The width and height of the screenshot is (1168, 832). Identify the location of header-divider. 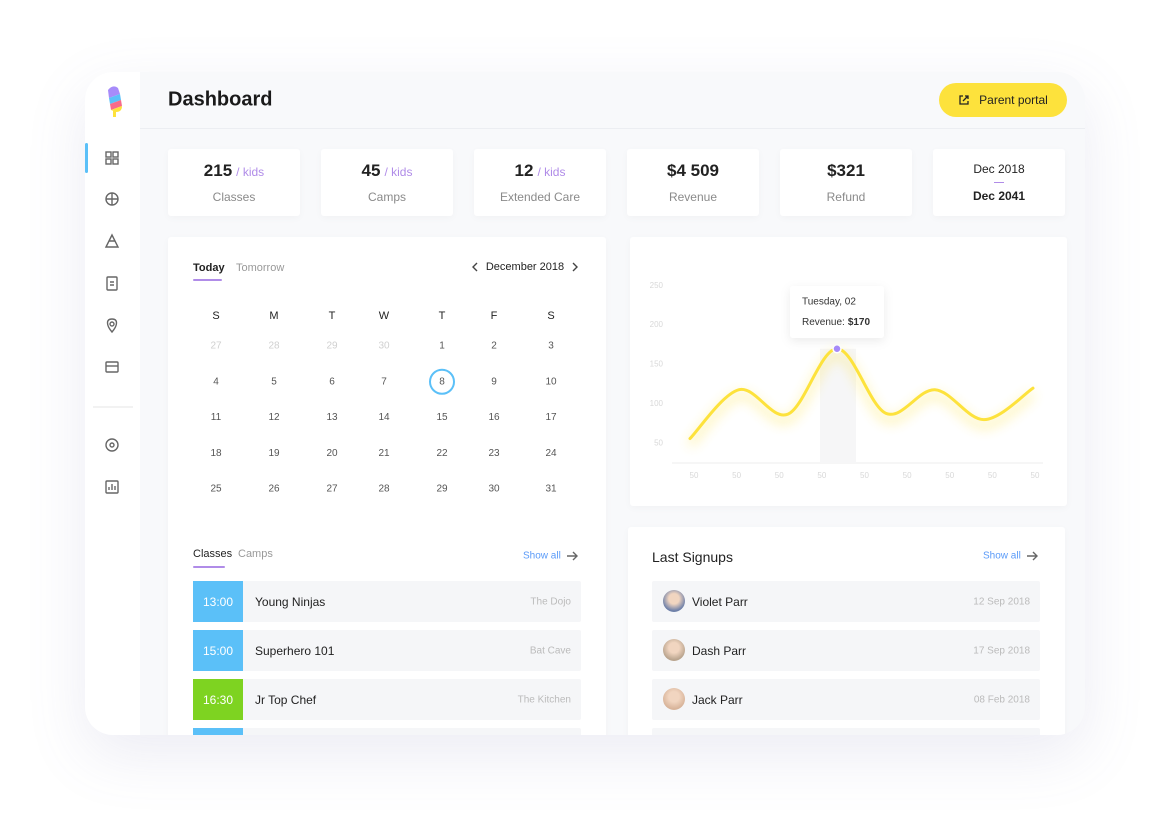
(612, 128).